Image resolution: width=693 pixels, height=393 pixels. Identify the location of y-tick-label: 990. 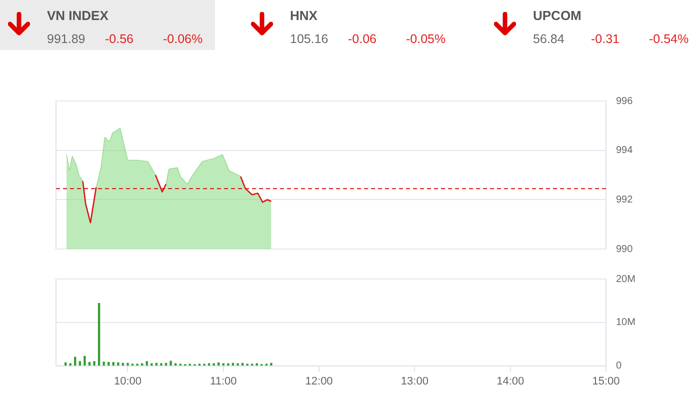
(625, 249).